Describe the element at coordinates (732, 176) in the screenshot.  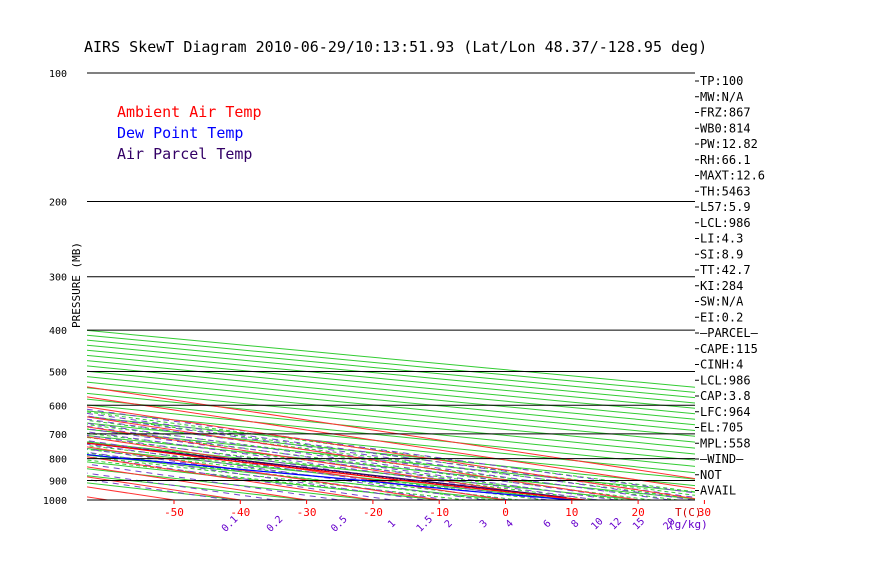
I see `index-text: MAXT:12.6` at that location.